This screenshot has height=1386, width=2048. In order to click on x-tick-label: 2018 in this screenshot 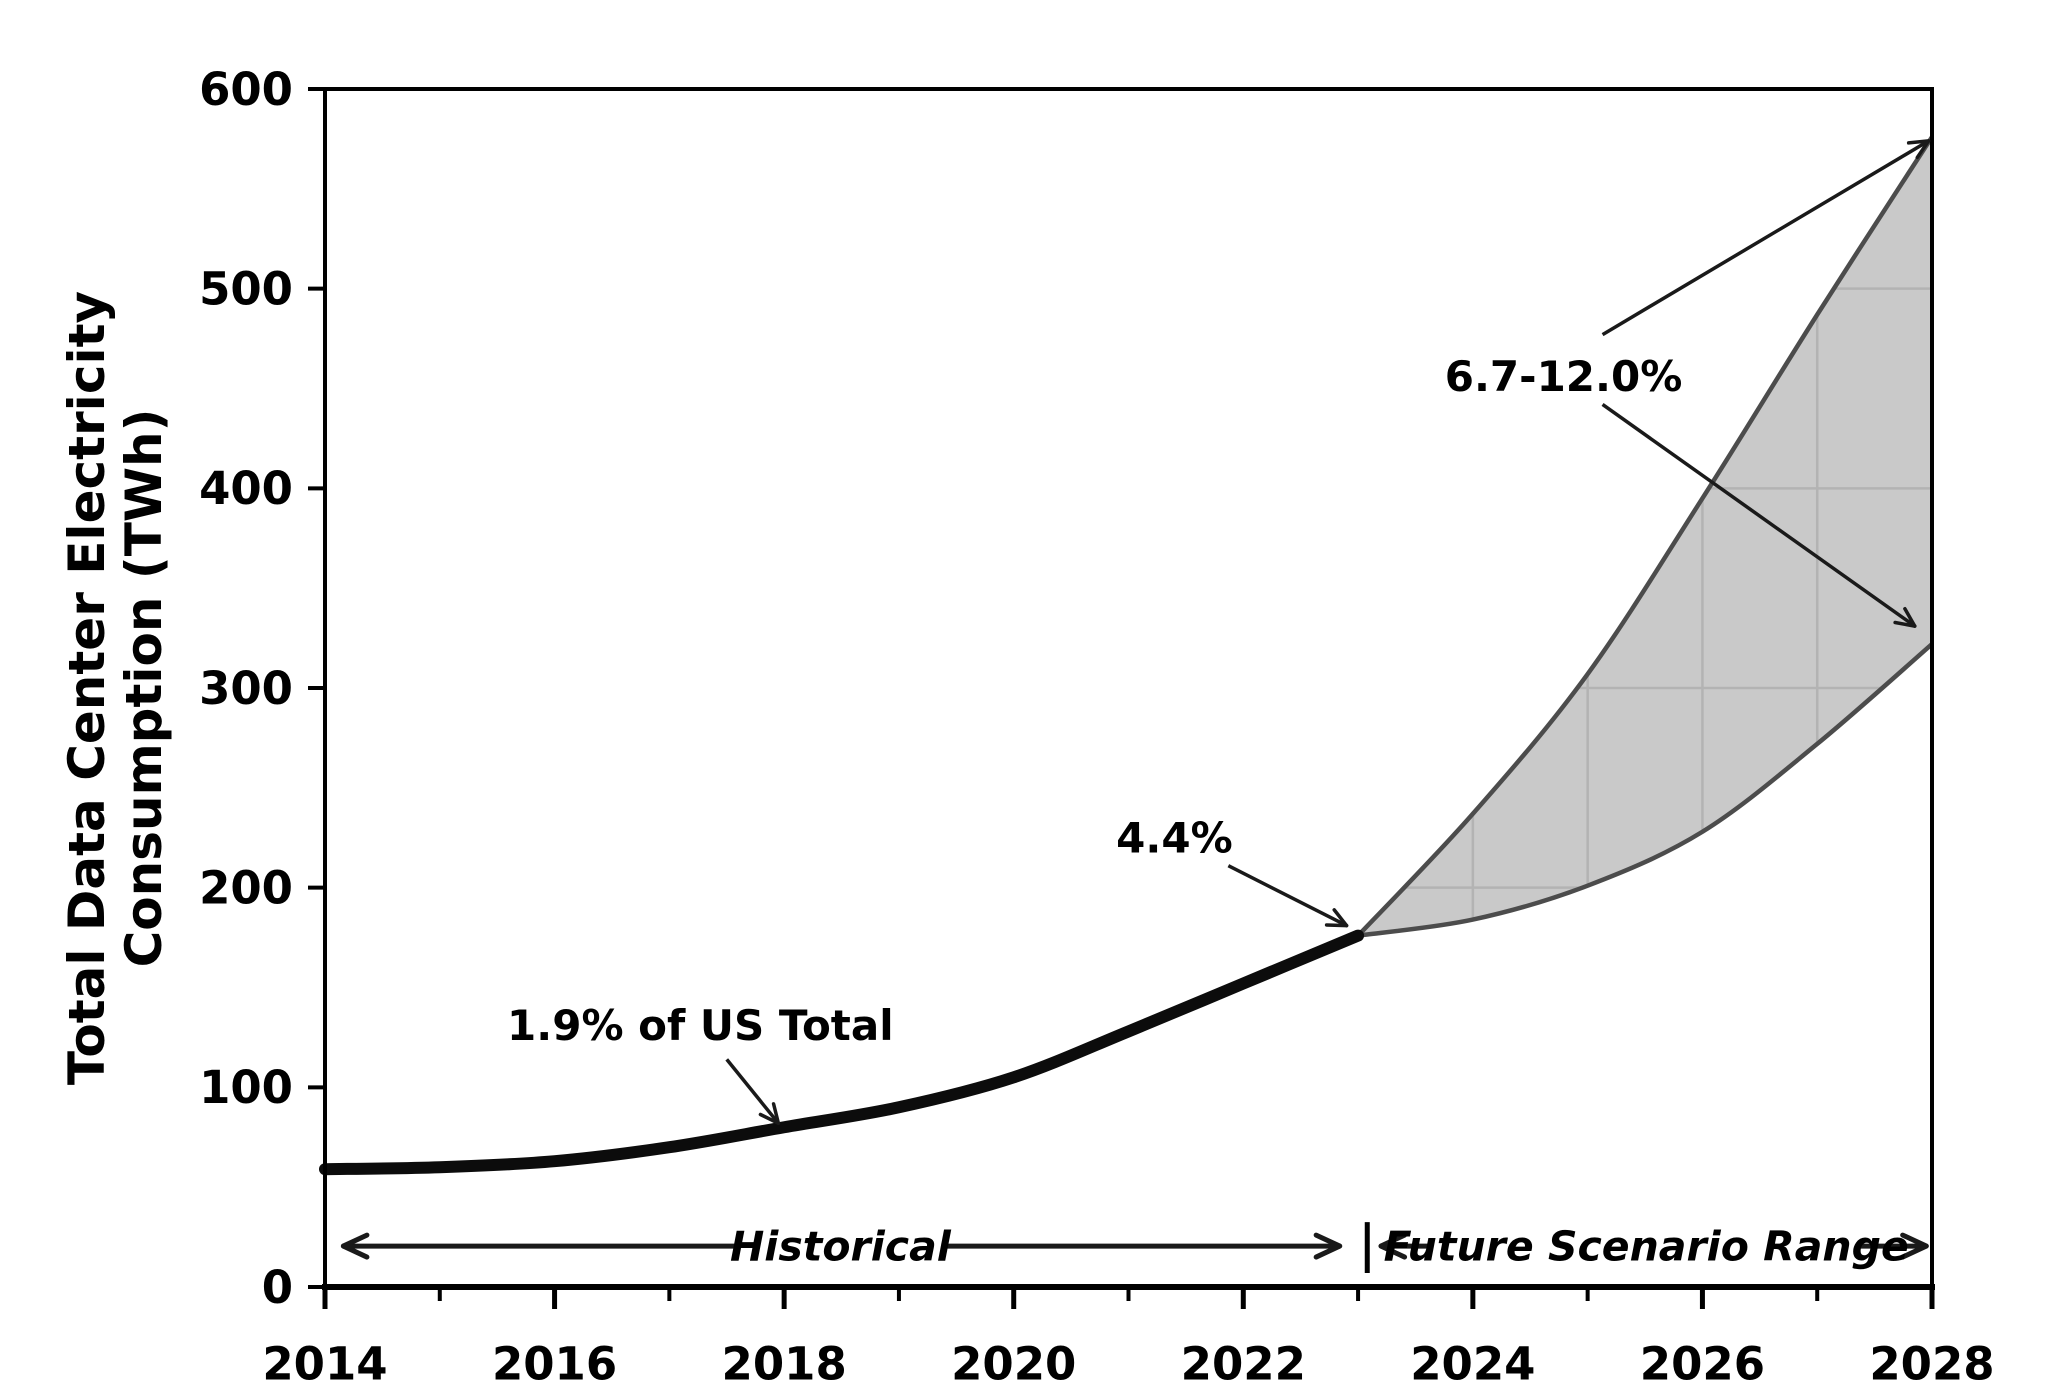, I will do `click(784, 1361)`.